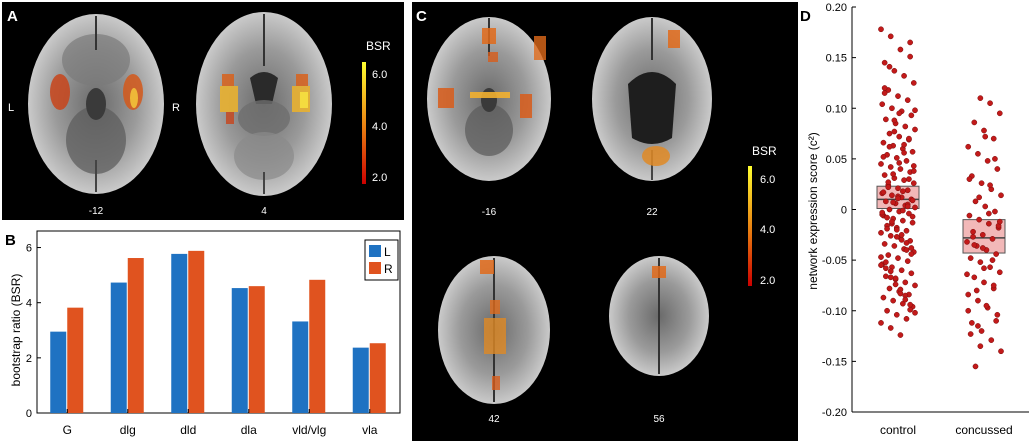 The height and width of the screenshot is (444, 1030). I want to click on y-tick-label-d-5: -0.05, so click(834, 261).